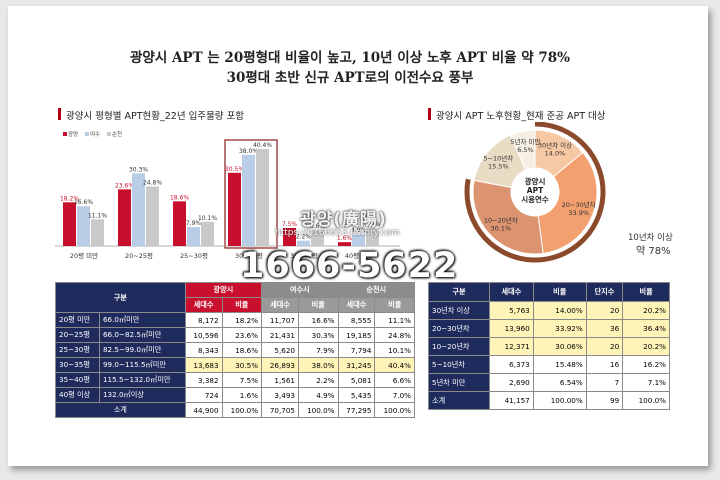  What do you see at coordinates (139, 255) in the screenshot?
I see `x-tick-1: 20~25평` at bounding box center [139, 255].